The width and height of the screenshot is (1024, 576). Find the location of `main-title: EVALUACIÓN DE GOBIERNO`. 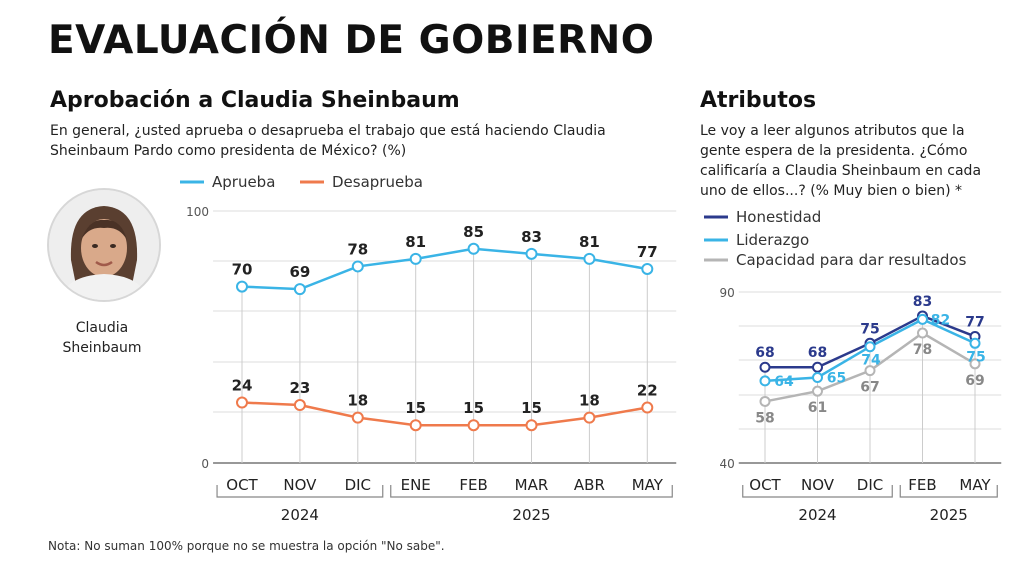

main-title: EVALUACIÓN DE GOBIERNO is located at coordinates (351, 40).